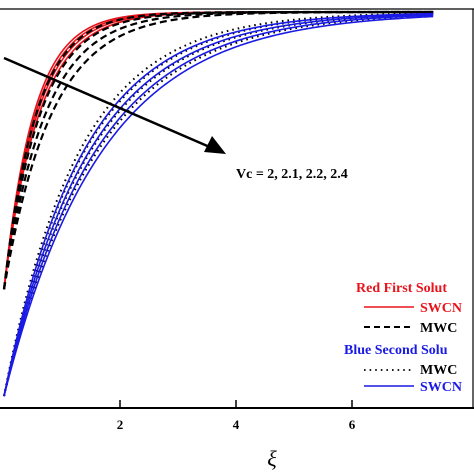  What do you see at coordinates (441, 308) in the screenshot?
I see `legend-red-swcnt-label: SWCN` at bounding box center [441, 308].